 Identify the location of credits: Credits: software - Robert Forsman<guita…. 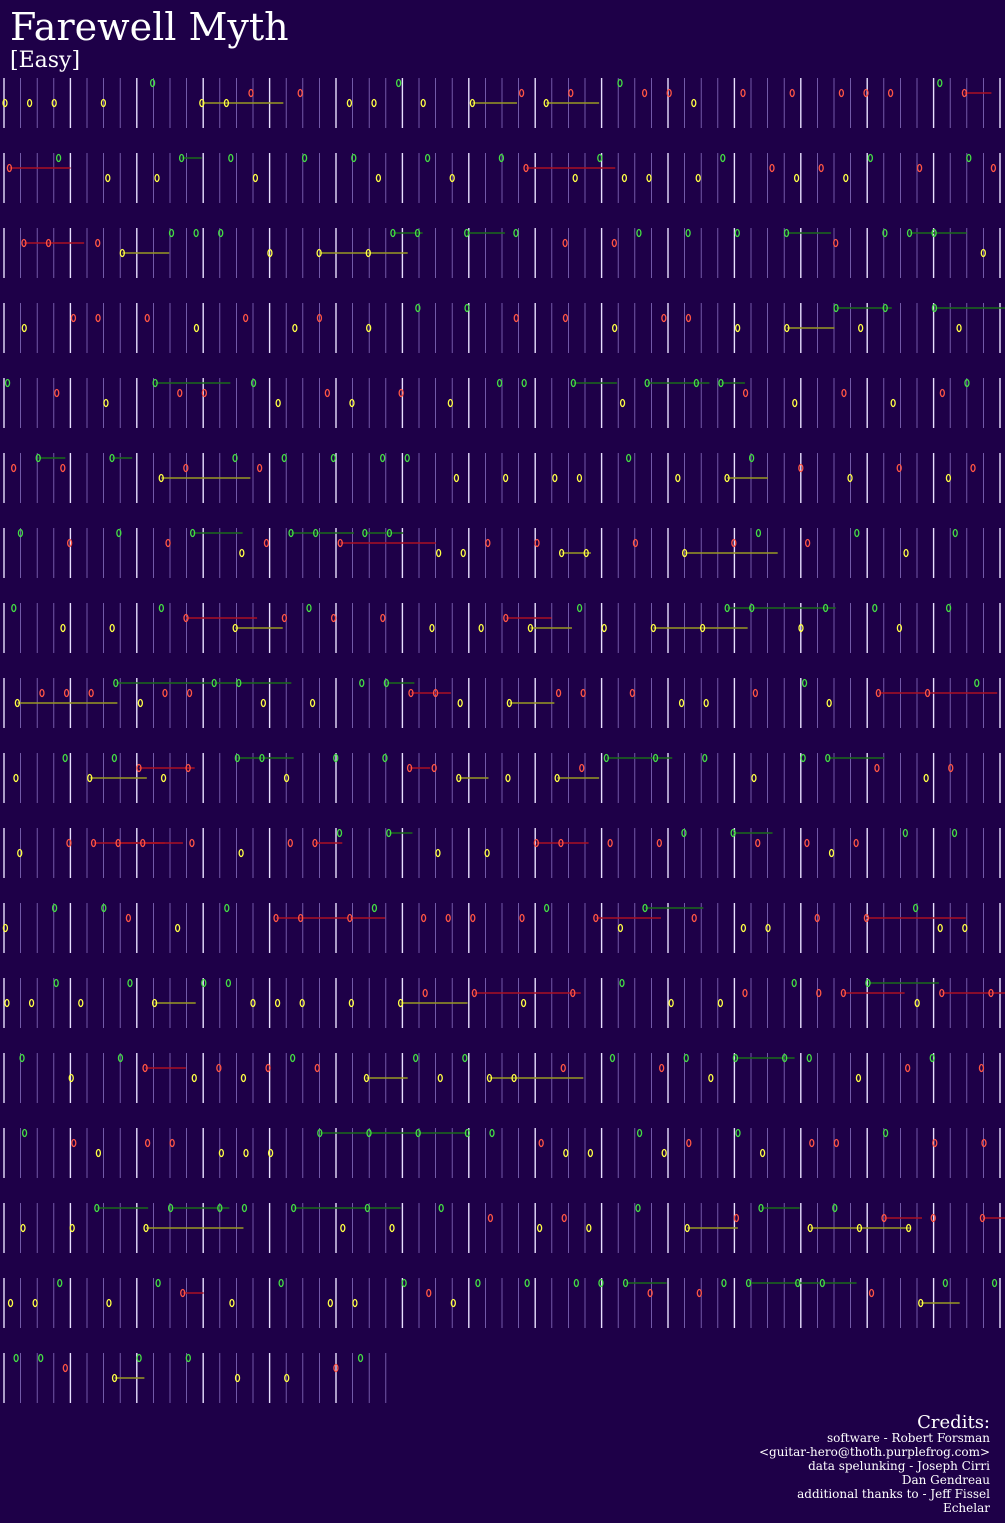
(874, 1463).